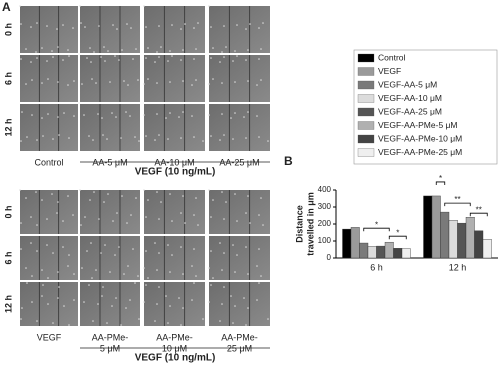  What do you see at coordinates (425, 107) in the screenshot?
I see `legend-box` at bounding box center [425, 107].